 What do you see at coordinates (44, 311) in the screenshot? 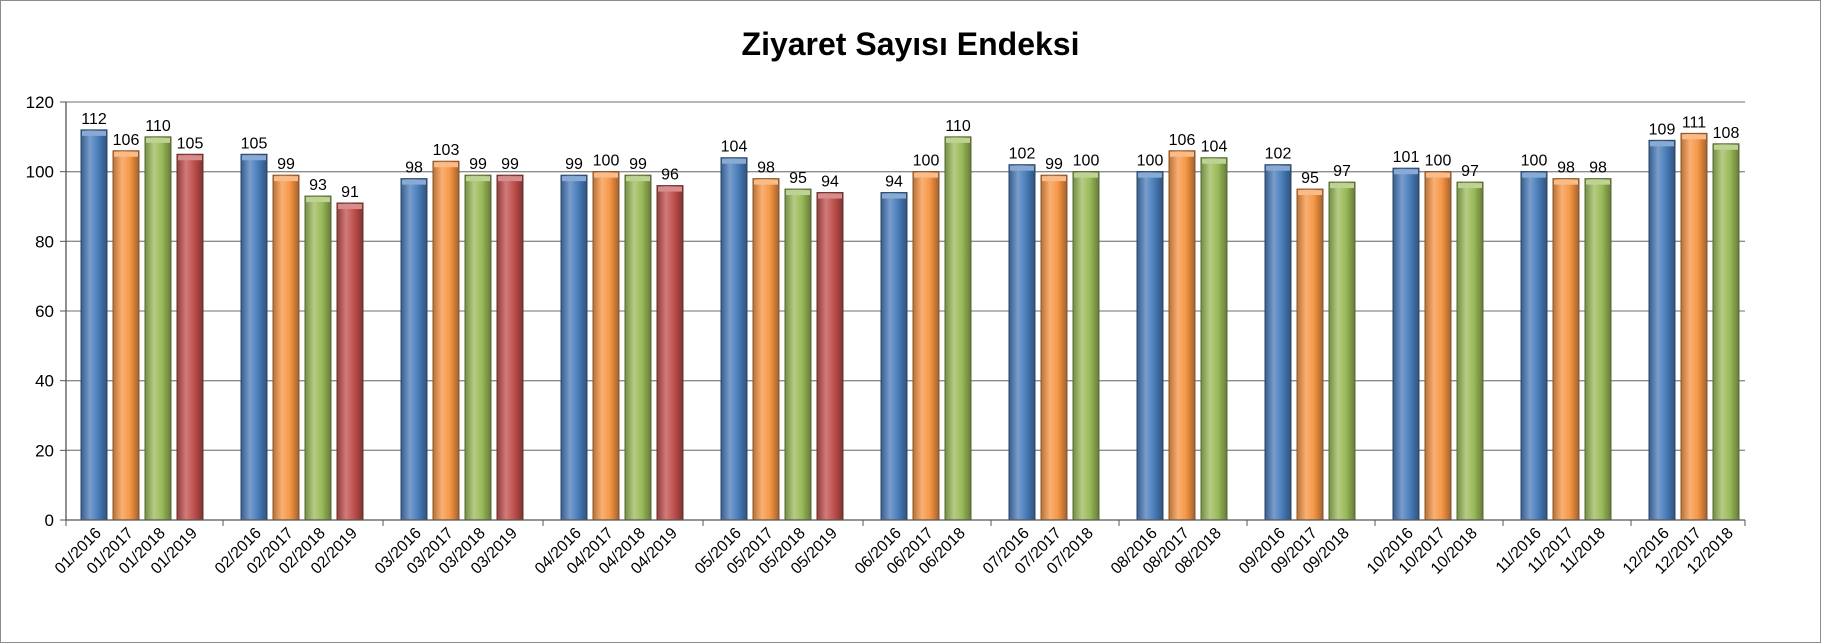
I see `y-tick-label: 60` at bounding box center [44, 311].